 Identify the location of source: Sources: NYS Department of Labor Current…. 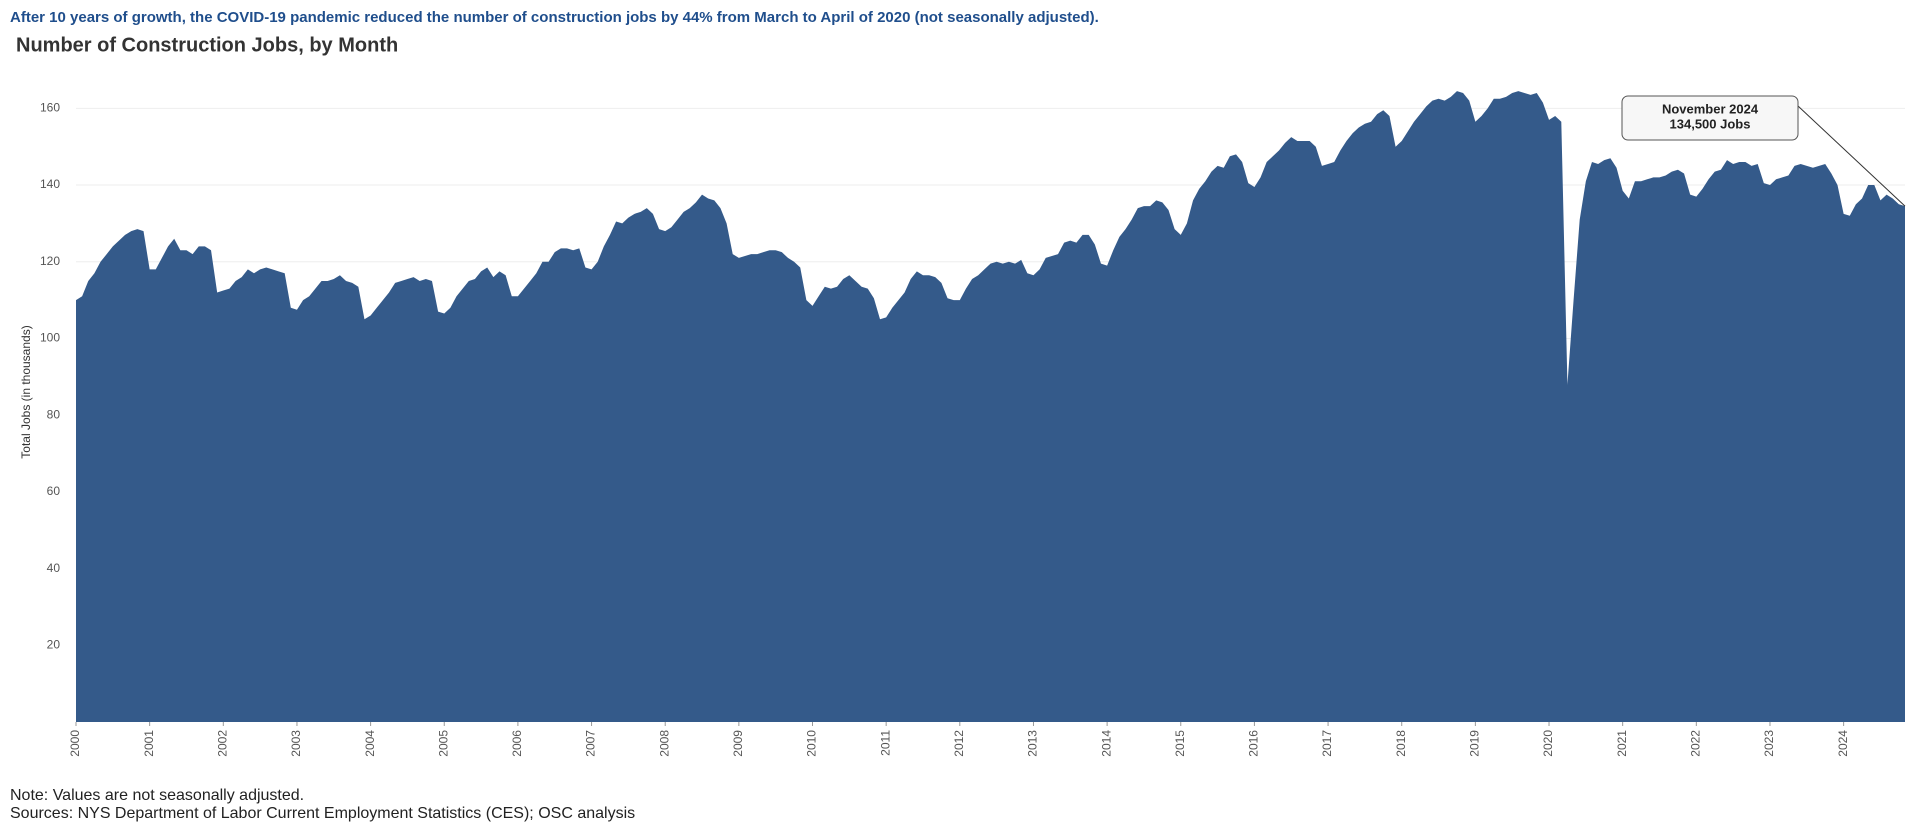
(322, 813).